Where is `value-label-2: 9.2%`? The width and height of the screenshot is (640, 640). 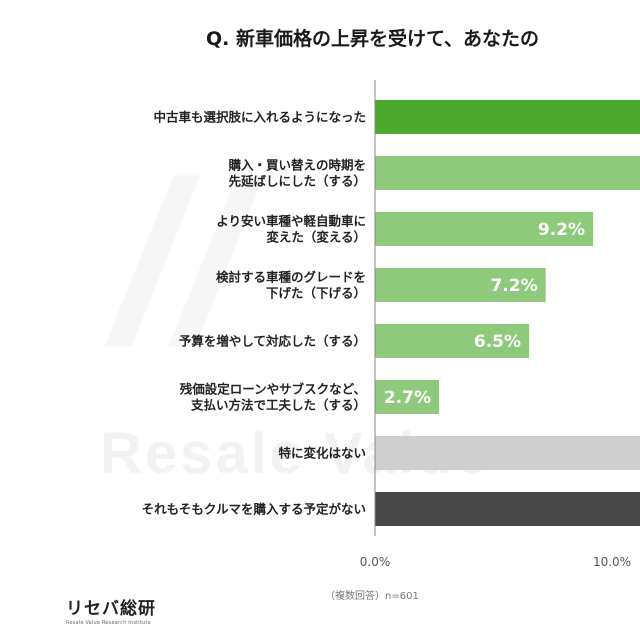 value-label-2: 9.2% is located at coordinates (561, 230).